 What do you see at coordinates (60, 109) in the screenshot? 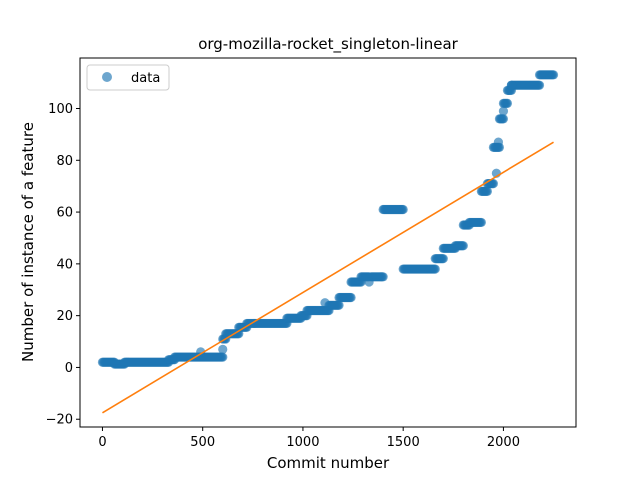
I see `y-tick-label: 100` at bounding box center [60, 109].